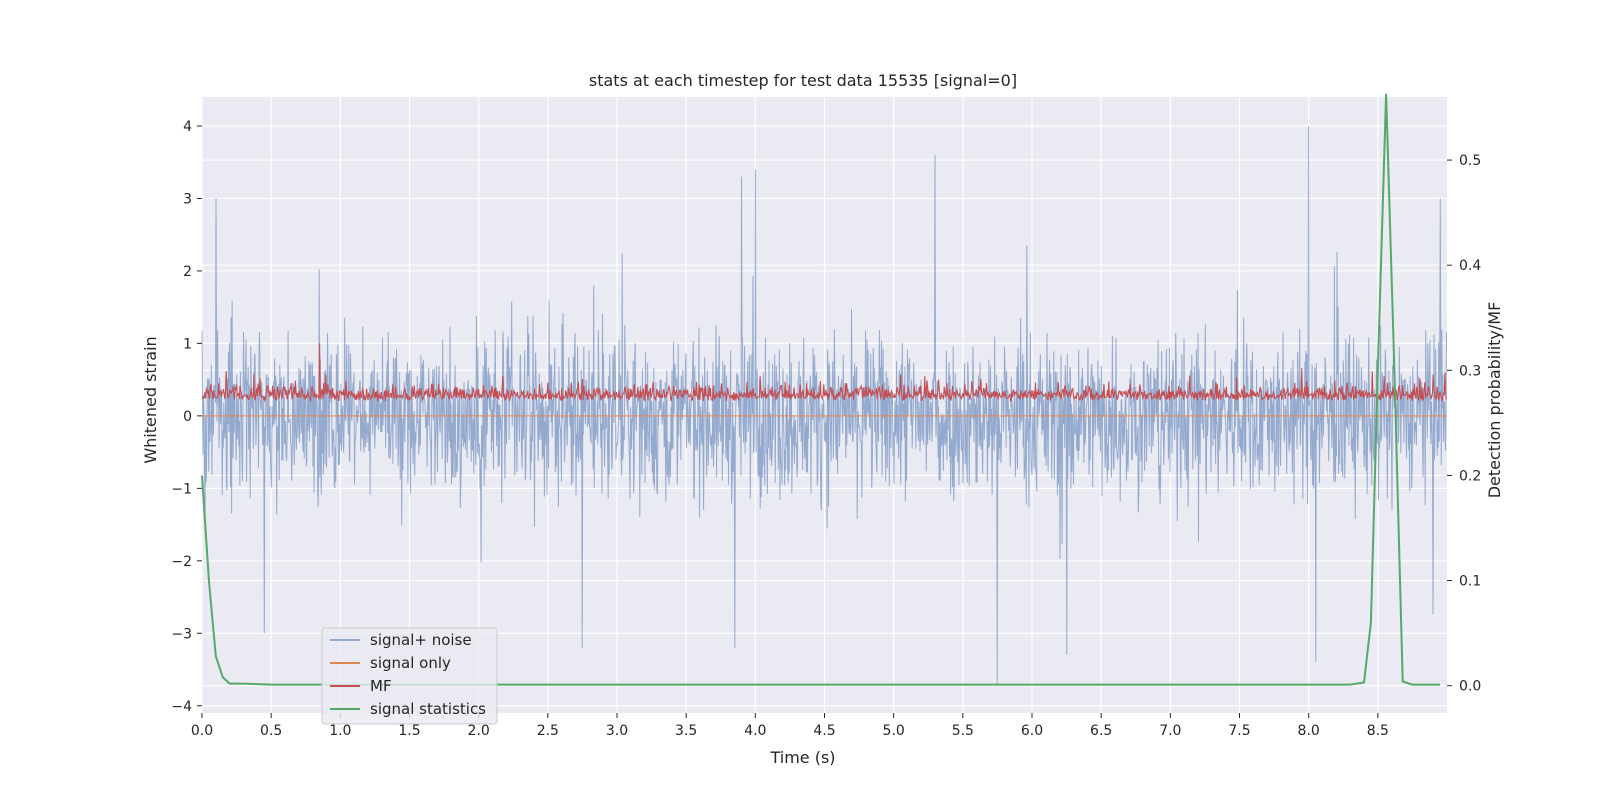 The width and height of the screenshot is (1600, 800). I want to click on x-tick-label: 1.0, so click(340, 731).